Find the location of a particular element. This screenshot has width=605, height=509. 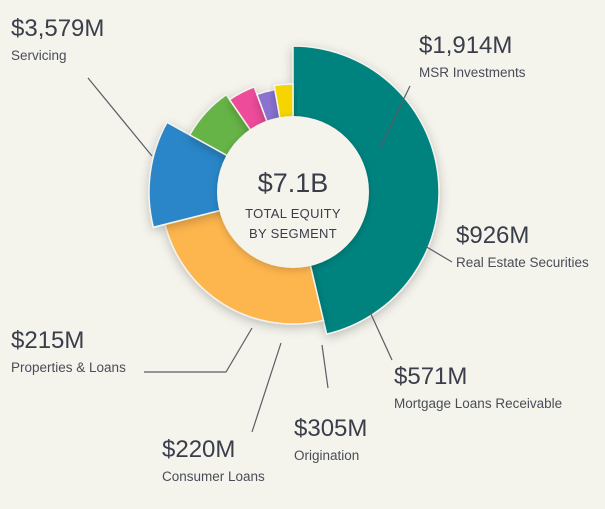

leader-line-real-estate-securities is located at coordinates (438, 254).